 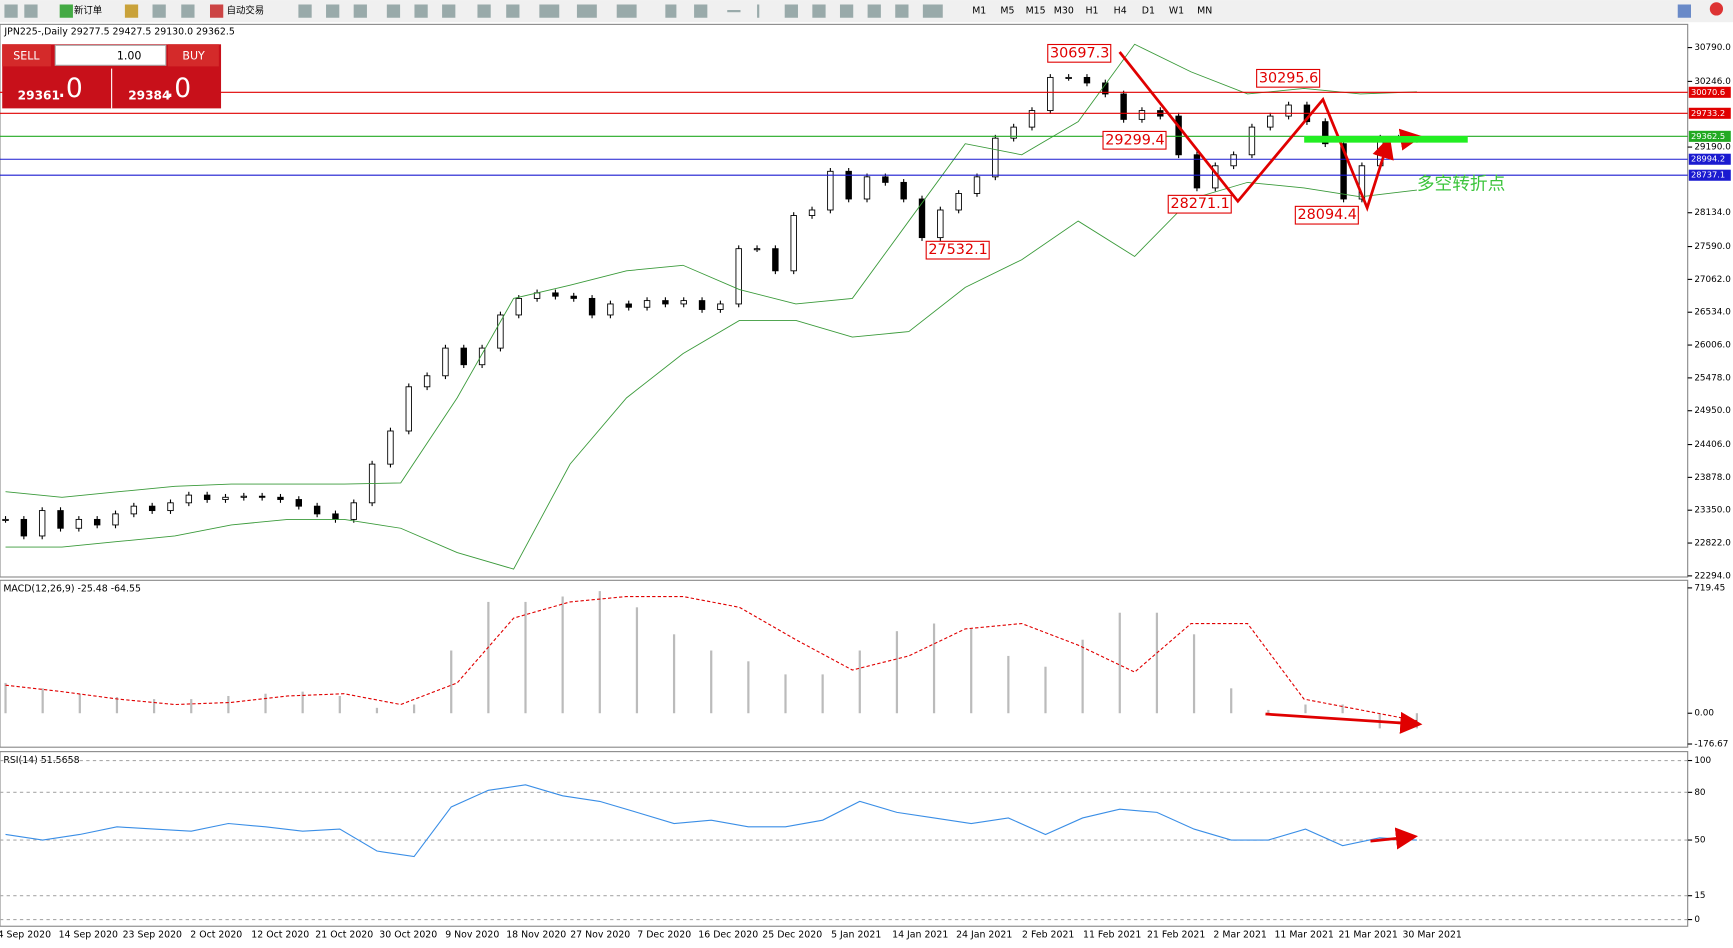 What do you see at coordinates (1064, 11) in the screenshot?
I see `timeframe-button: M30` at bounding box center [1064, 11].